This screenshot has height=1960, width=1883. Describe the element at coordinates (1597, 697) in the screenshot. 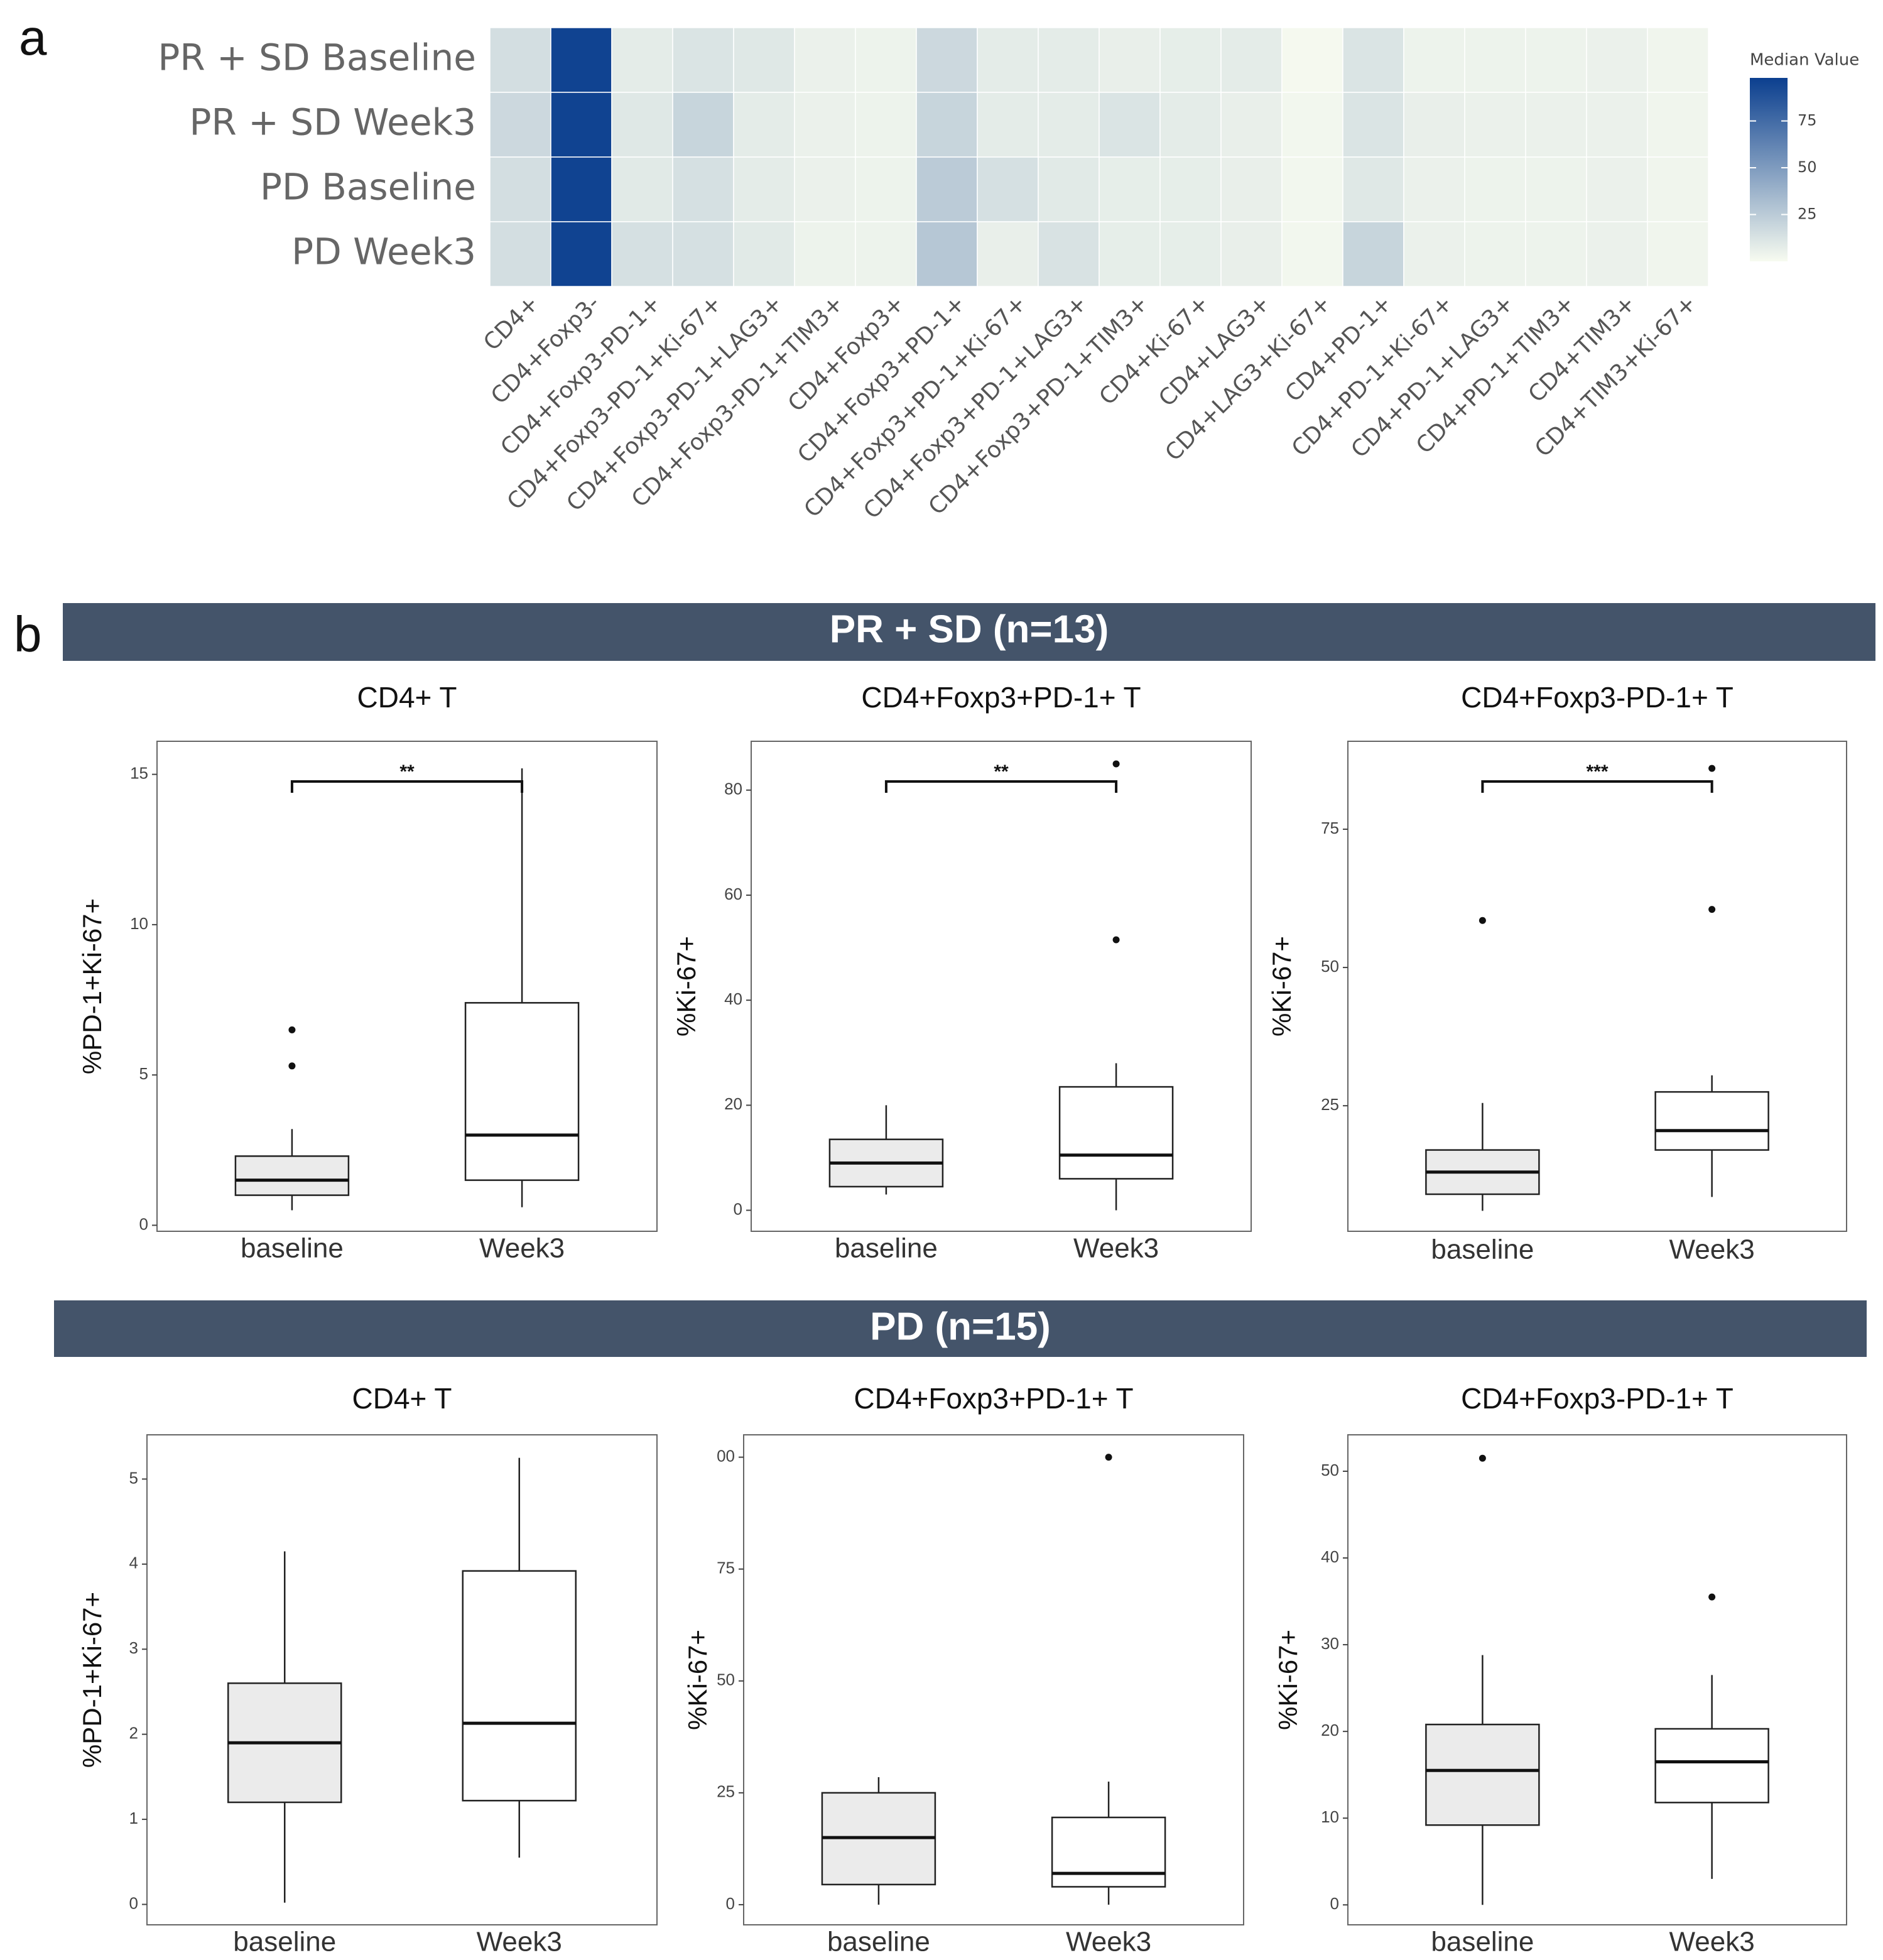

I see `plot-title: CD4+Foxp3-PD-1+ T` at that location.